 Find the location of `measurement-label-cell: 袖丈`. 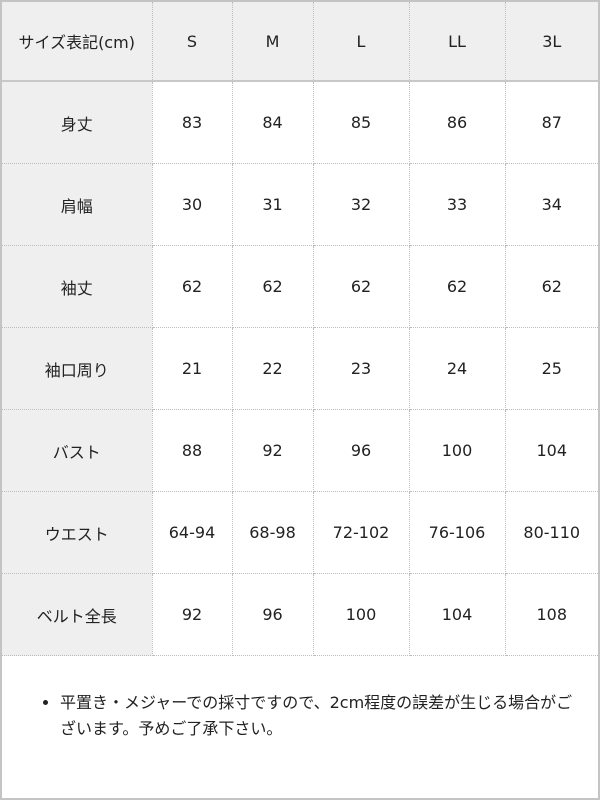

measurement-label-cell: 袖丈 is located at coordinates (77, 286).